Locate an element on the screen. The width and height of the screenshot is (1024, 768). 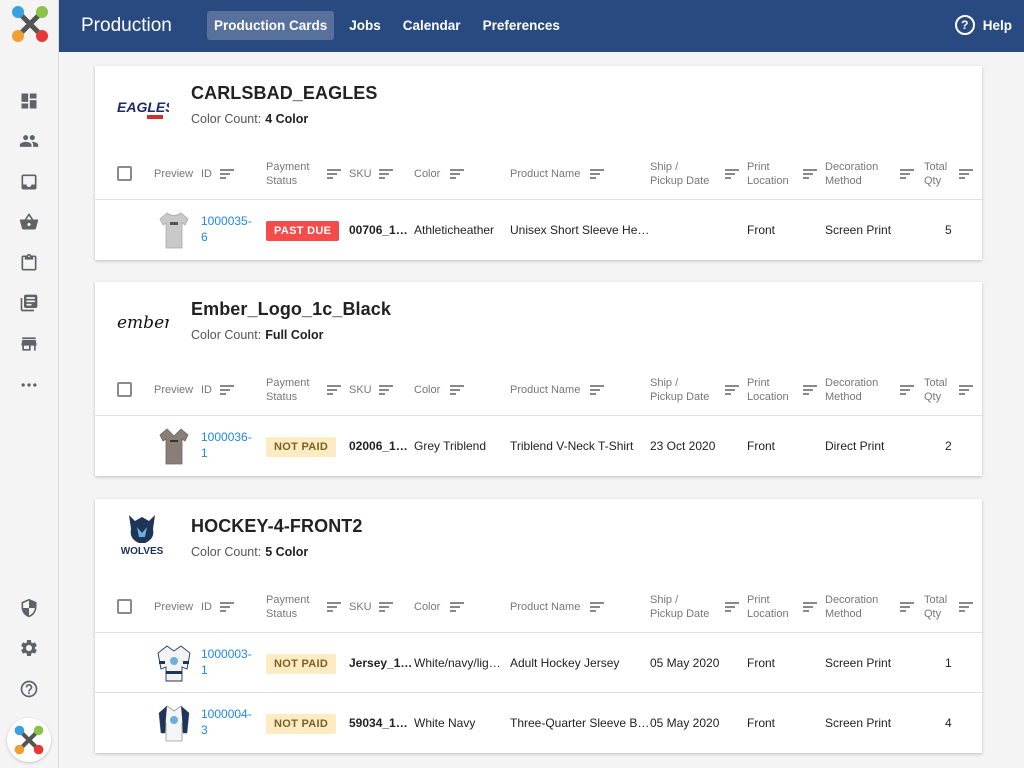
user-avatar is located at coordinates (29, 740).